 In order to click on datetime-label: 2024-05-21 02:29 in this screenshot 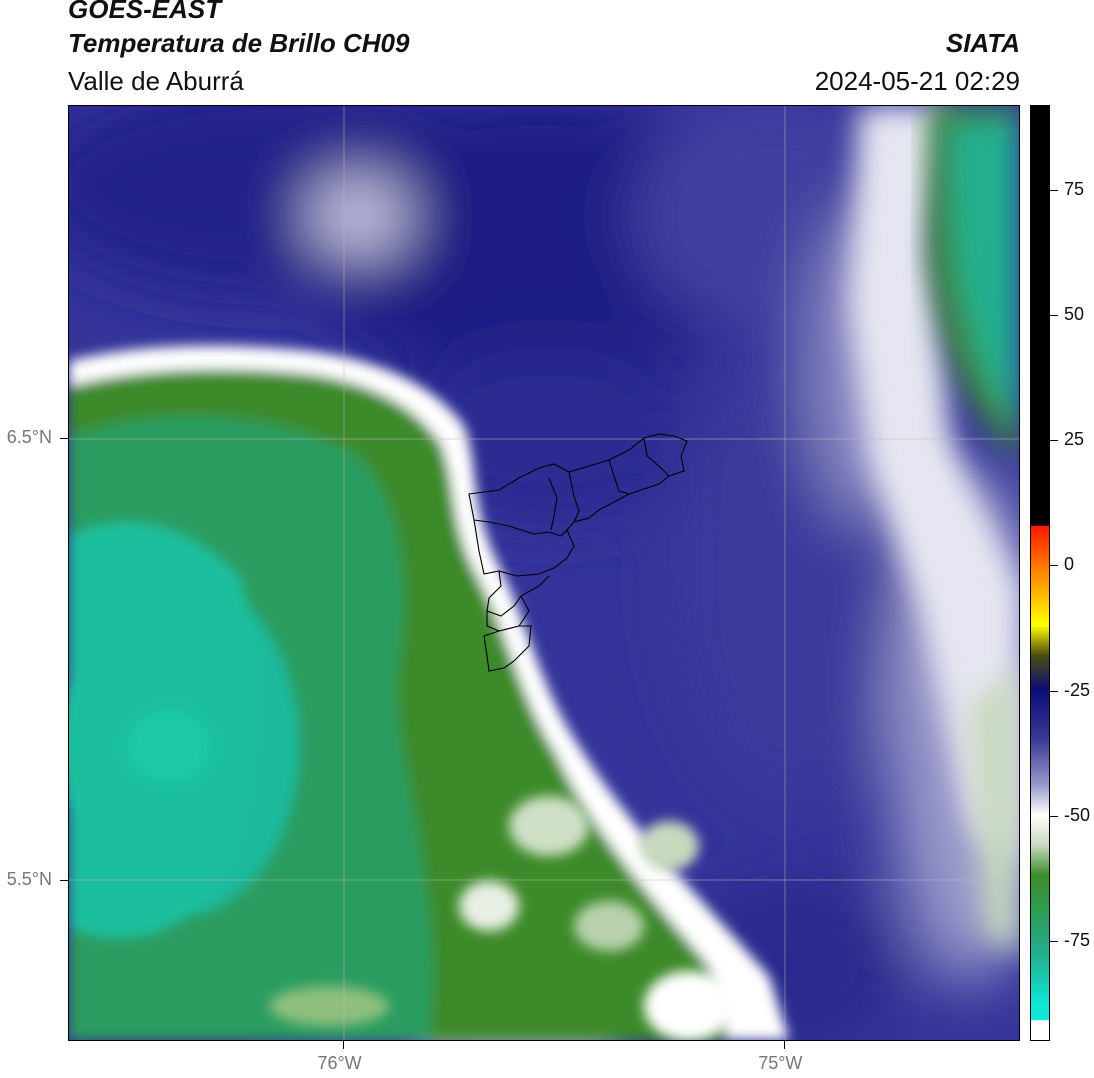, I will do `click(917, 81)`.